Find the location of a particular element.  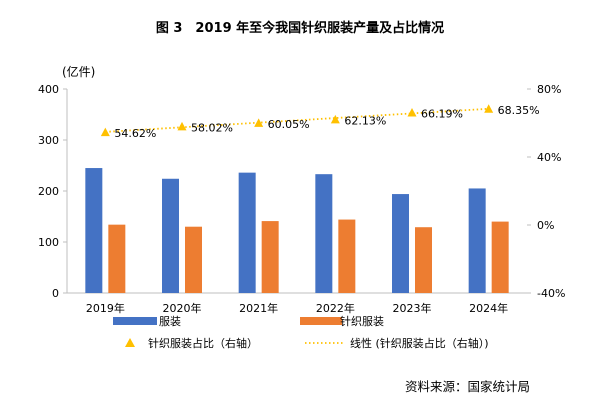

source-note: 资料来源：国家统计局 is located at coordinates (468, 386).